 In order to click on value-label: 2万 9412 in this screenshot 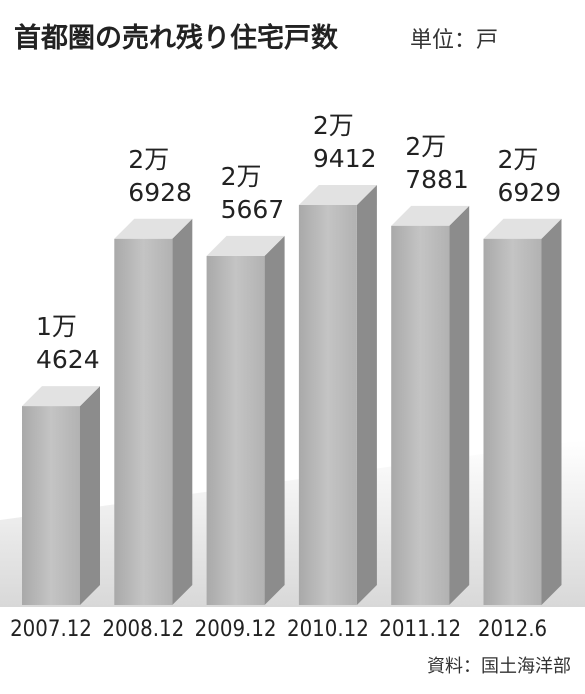, I will do `click(344, 142)`.